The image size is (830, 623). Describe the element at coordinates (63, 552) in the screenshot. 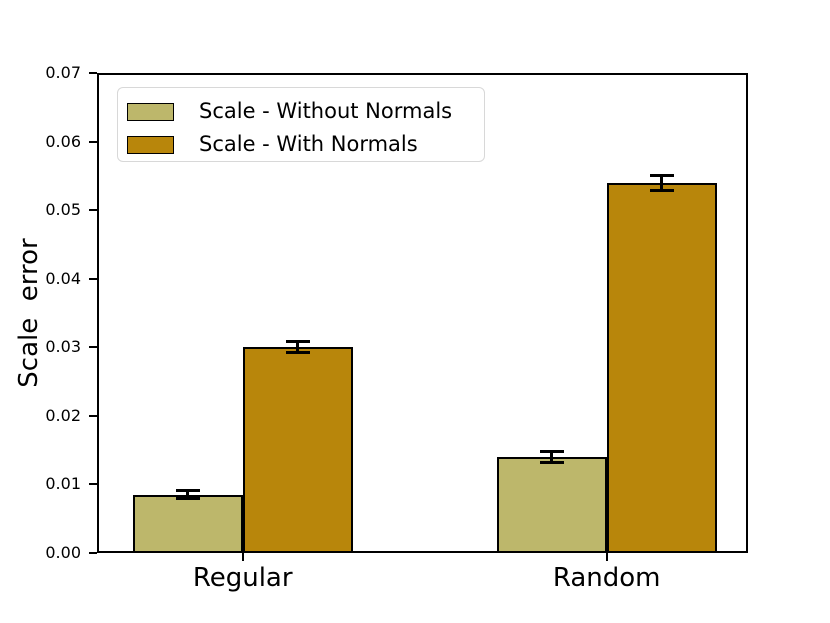

I see `y-tick-label: 0.00` at that location.